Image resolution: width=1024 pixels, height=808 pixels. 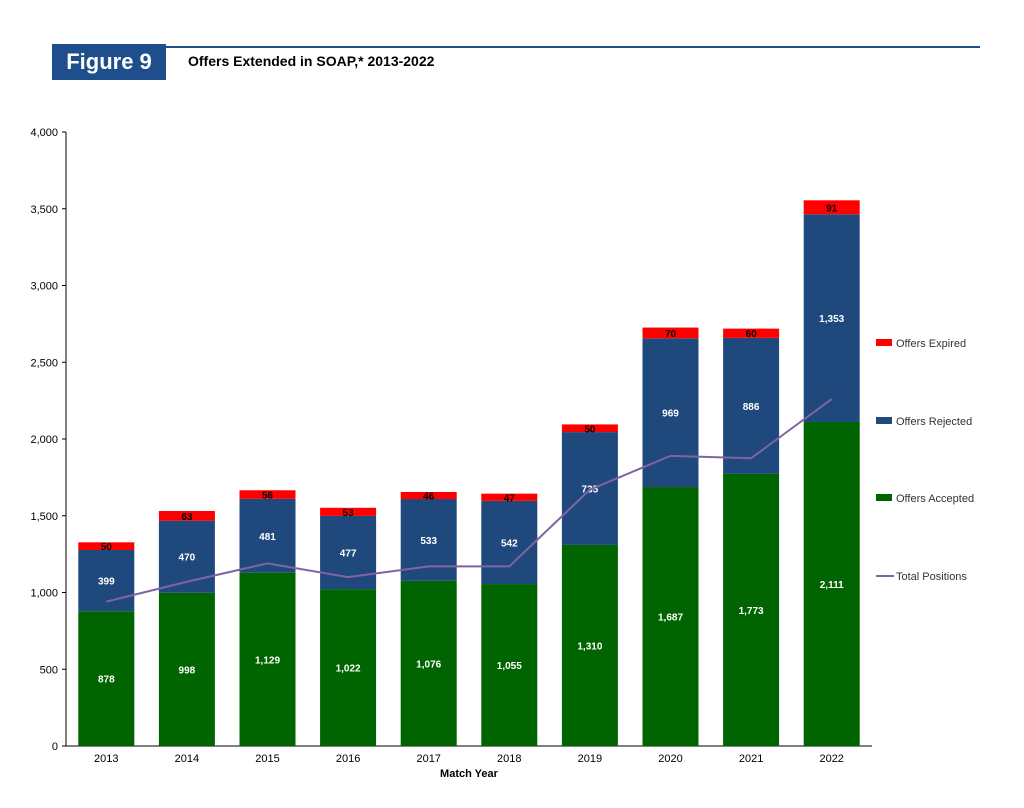 I want to click on data-label: 63, so click(x=187, y=517).